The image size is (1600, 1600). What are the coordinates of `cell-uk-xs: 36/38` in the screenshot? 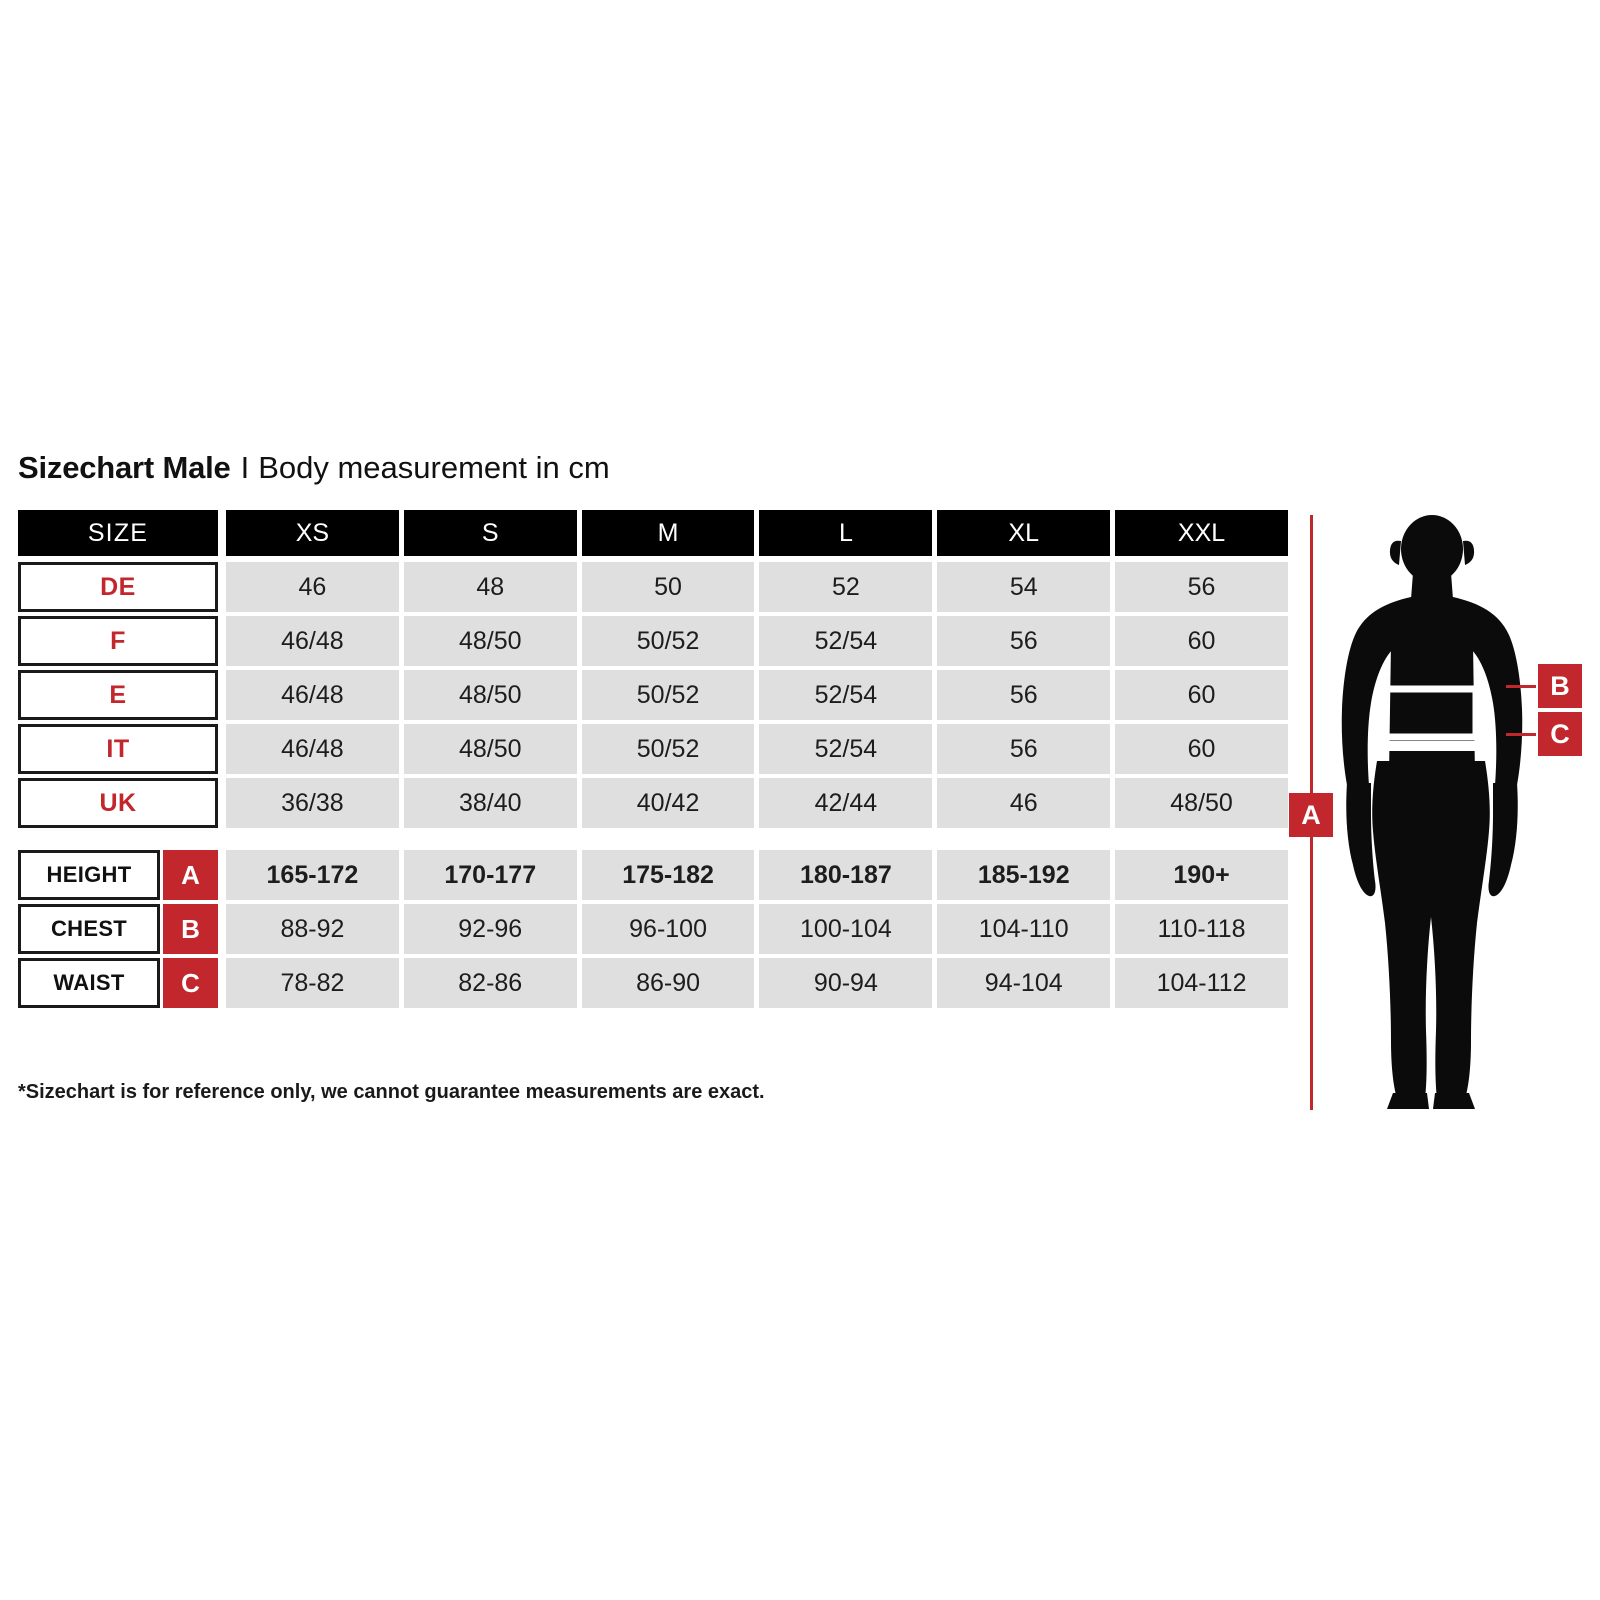 It's located at (312, 803).